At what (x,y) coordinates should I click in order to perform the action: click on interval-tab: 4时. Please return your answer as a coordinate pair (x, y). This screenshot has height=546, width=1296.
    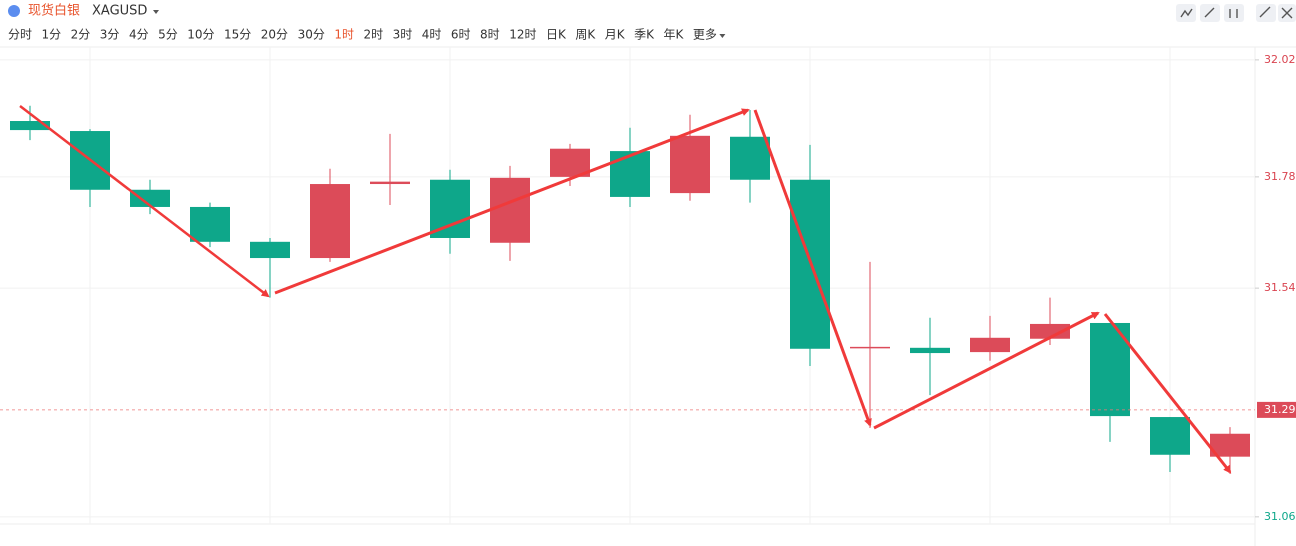
    Looking at the image, I should click on (432, 35).